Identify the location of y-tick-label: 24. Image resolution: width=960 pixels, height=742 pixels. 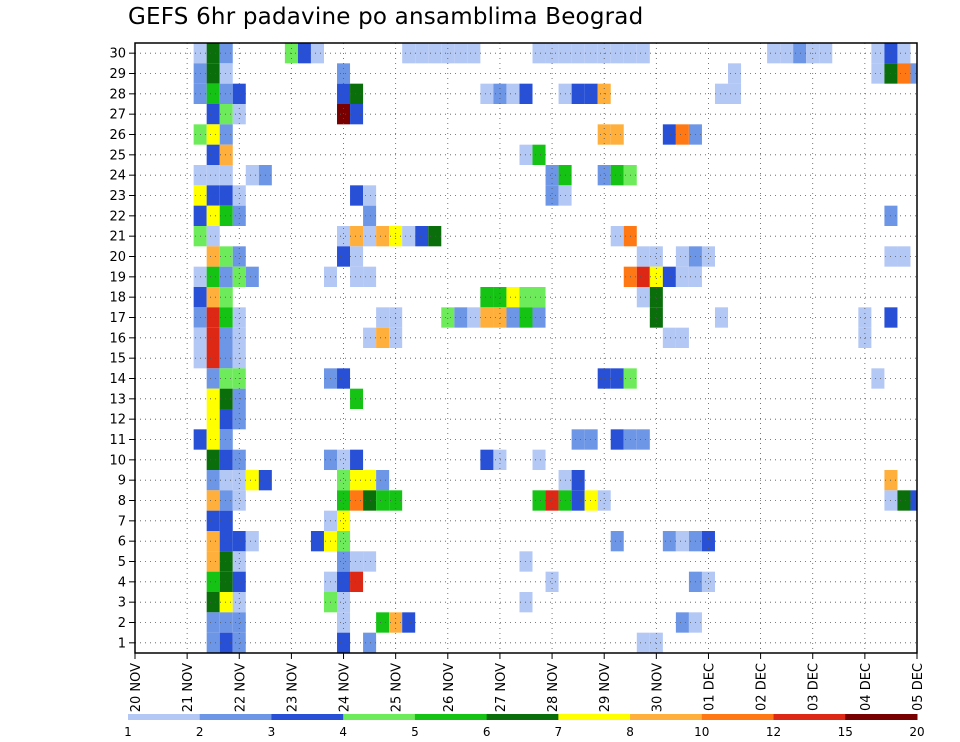
(117, 176).